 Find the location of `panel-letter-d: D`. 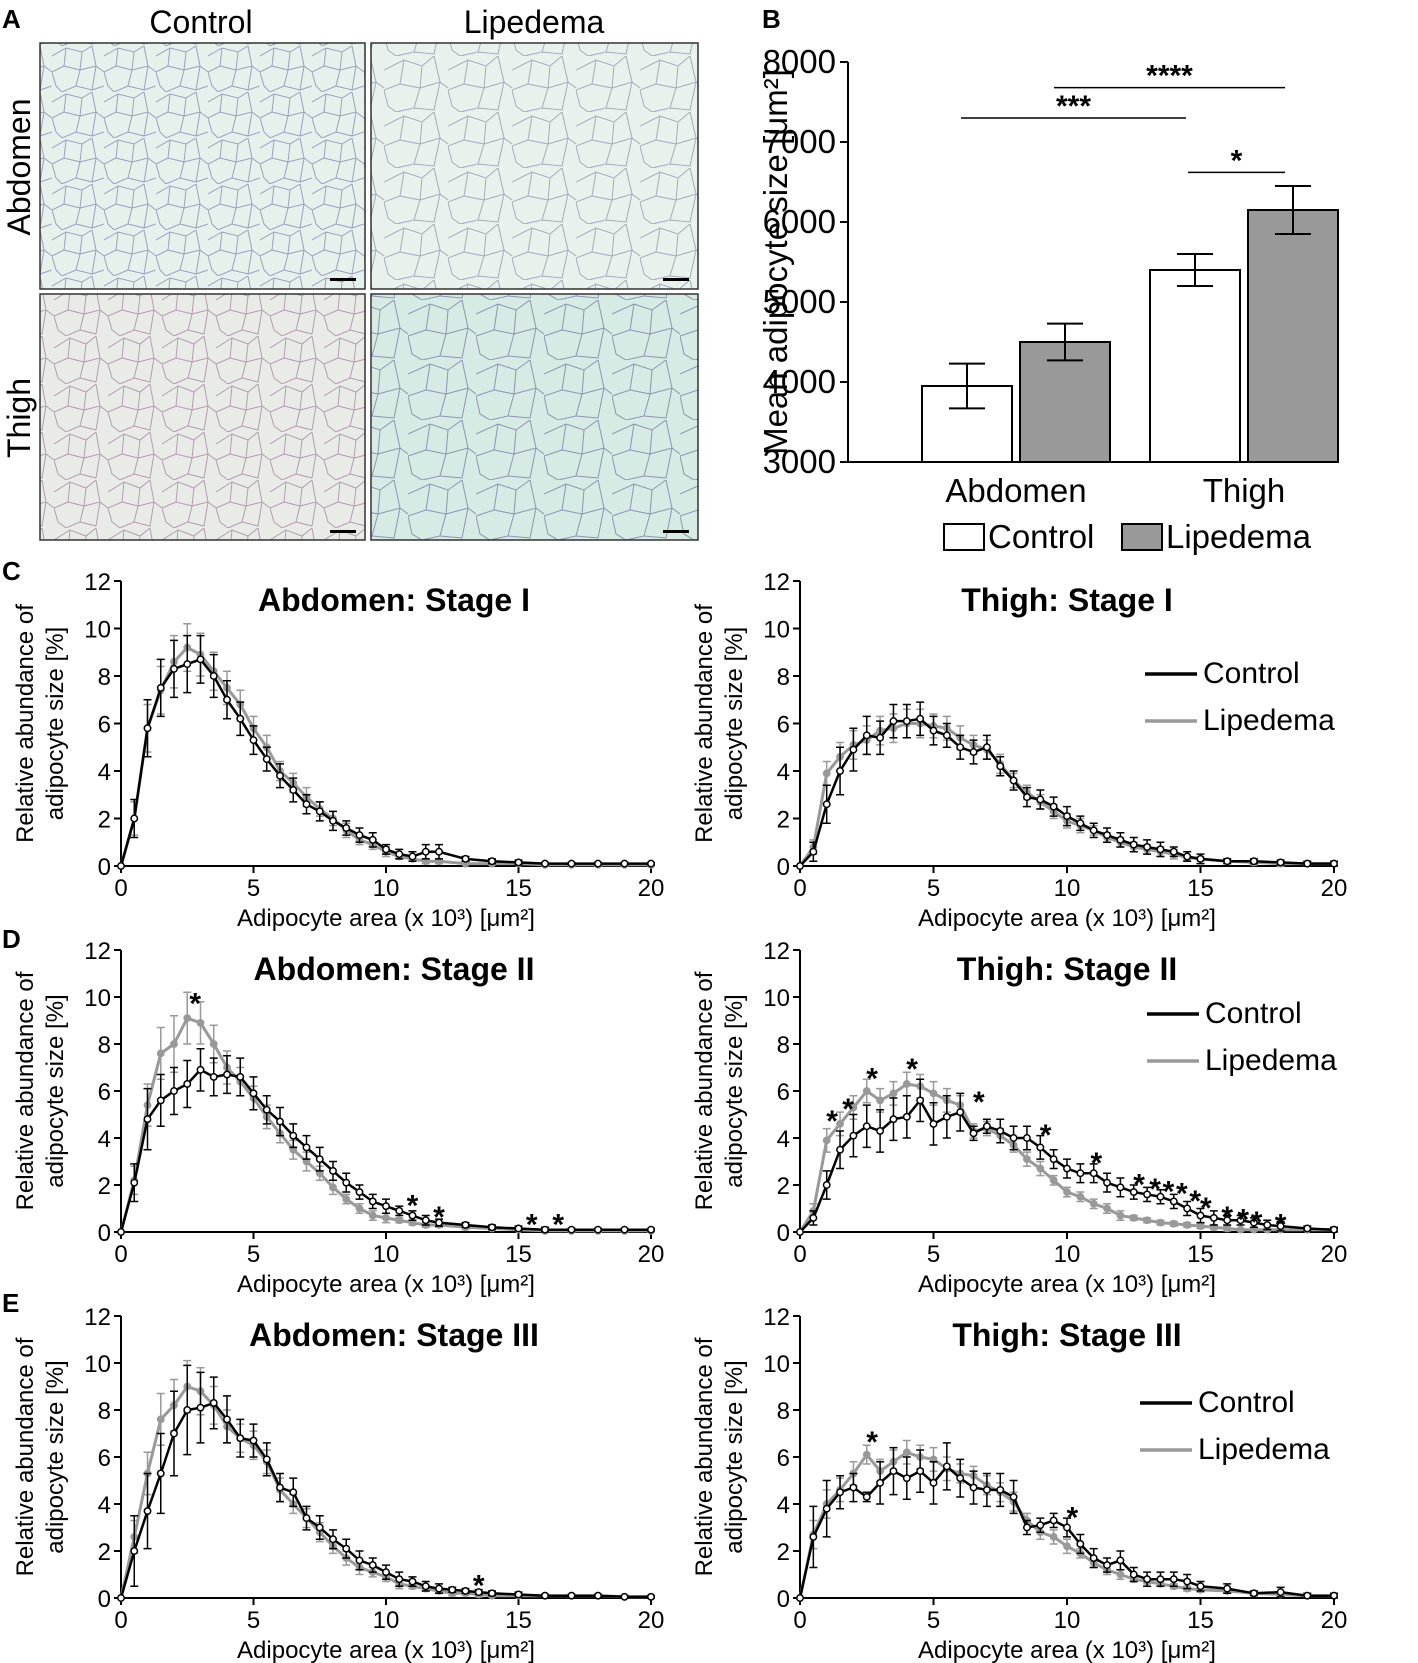

panel-letter-d: D is located at coordinates (11, 939).